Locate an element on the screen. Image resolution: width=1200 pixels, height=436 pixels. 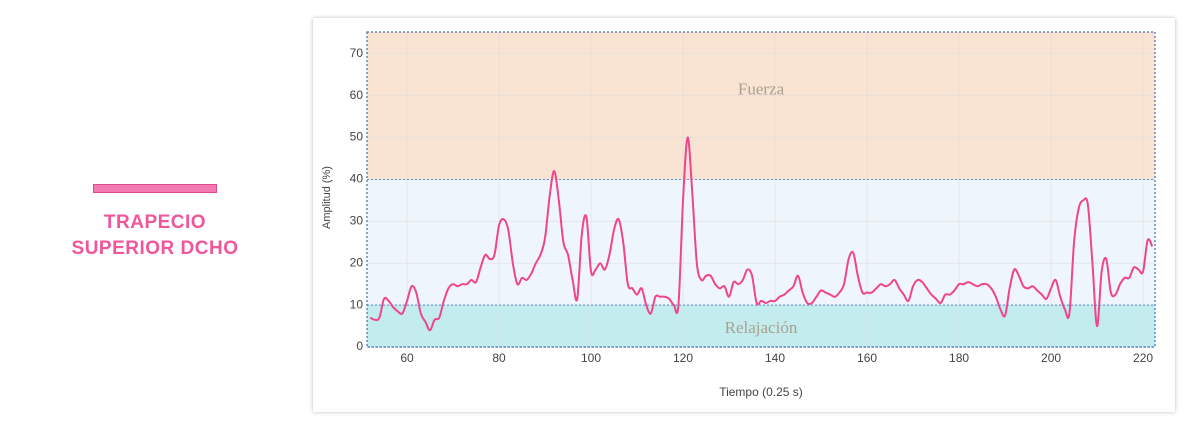
y-tick-label: 20 is located at coordinates (357, 262).